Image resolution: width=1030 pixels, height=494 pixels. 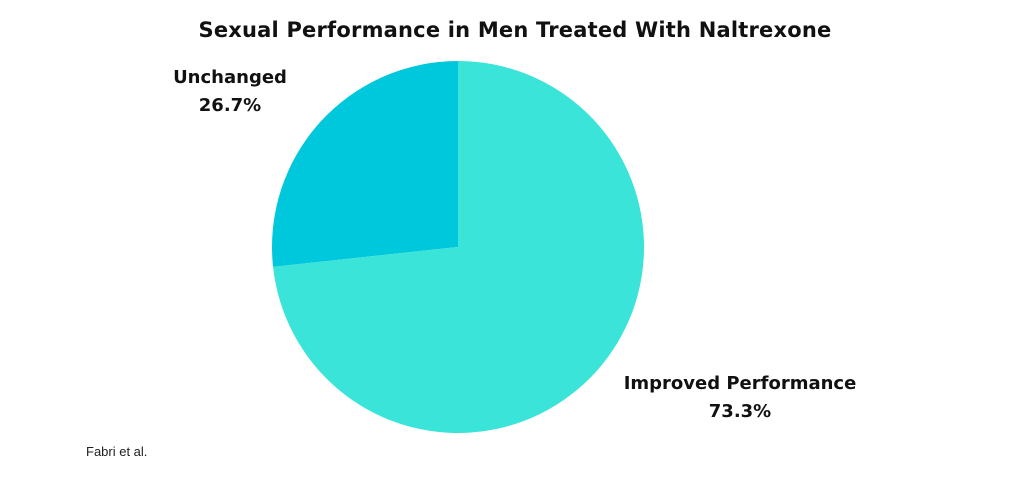 I want to click on slice-value-unchanged: 26.7%, so click(x=230, y=105).